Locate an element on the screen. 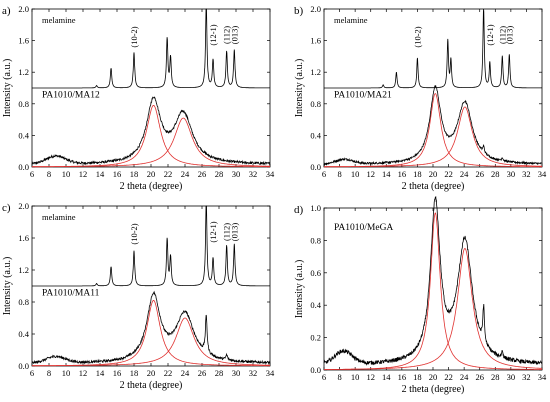  peak-label: (112) is located at coordinates (227, 35).